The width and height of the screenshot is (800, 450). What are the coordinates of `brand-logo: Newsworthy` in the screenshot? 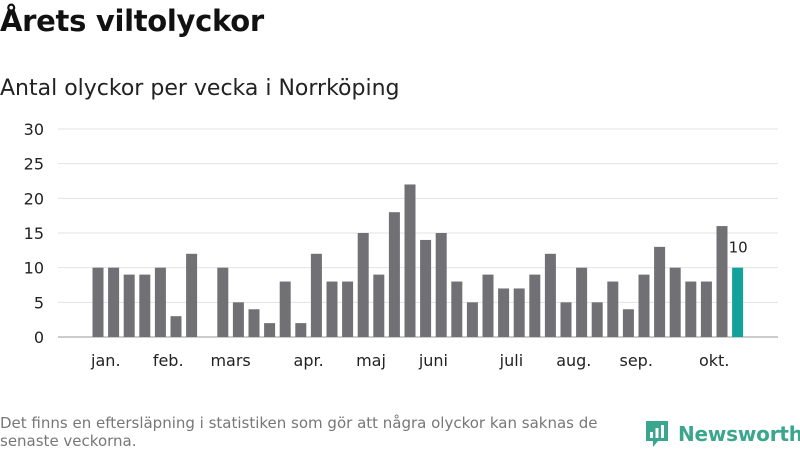 It's located at (722, 434).